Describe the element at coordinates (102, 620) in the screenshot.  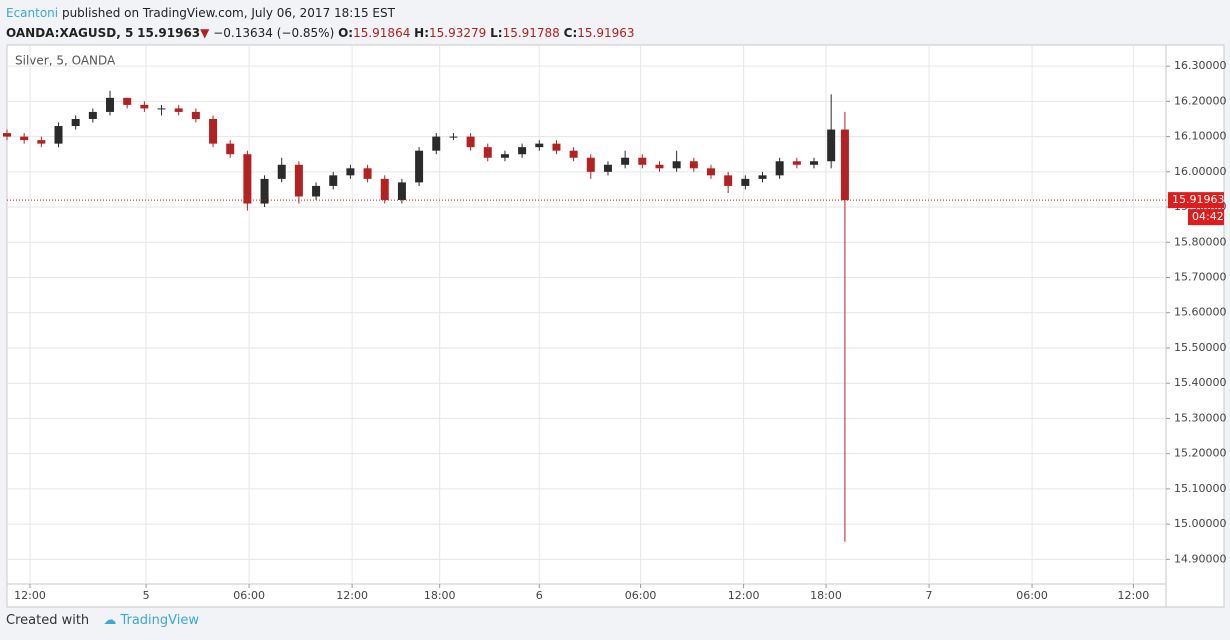
I see `footer: Created with ☁ TradingView` at that location.